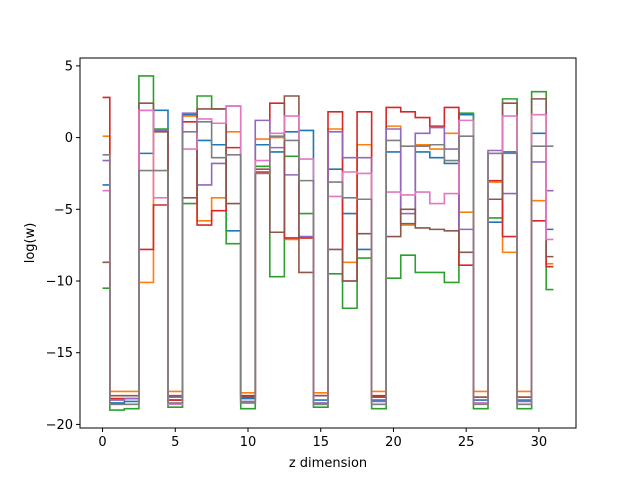 This screenshot has height=480, width=640. I want to click on x-tick-label: 30, so click(539, 442).